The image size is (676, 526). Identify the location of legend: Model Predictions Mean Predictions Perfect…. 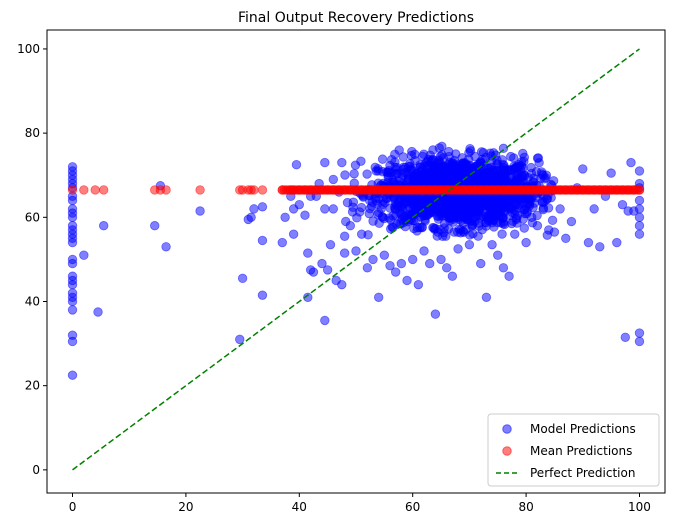
(573, 450).